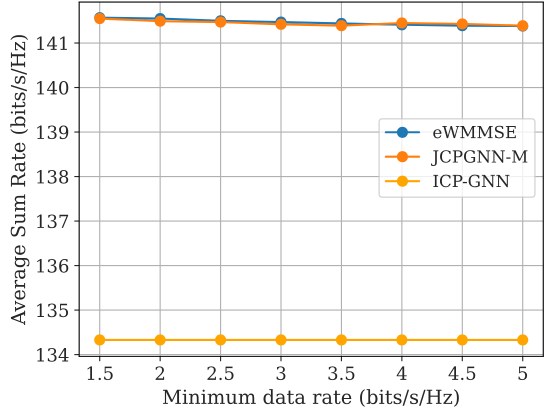 This screenshot has width=546, height=412. What do you see at coordinates (281, 373) in the screenshot?
I see `x-tick-label: 3` at bounding box center [281, 373].